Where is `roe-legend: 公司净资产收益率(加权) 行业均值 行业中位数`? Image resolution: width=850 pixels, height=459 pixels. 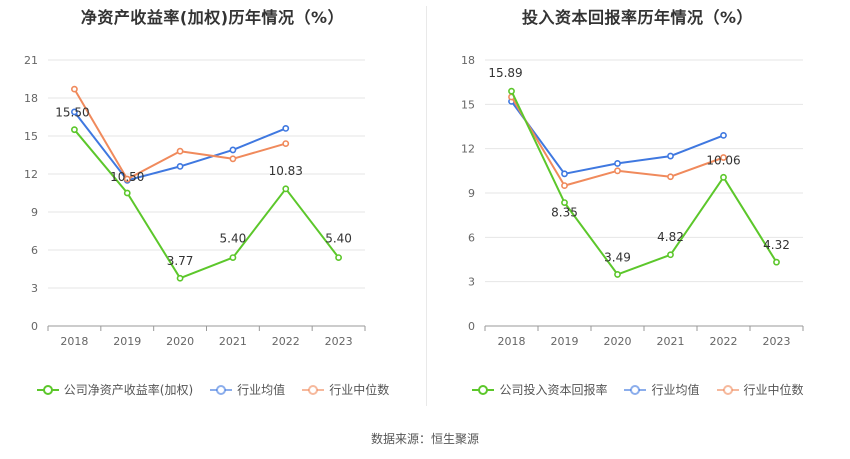 roe-legend: 公司净资产收益率(加权) 行业均值 行业中位数 is located at coordinates (212, 389).